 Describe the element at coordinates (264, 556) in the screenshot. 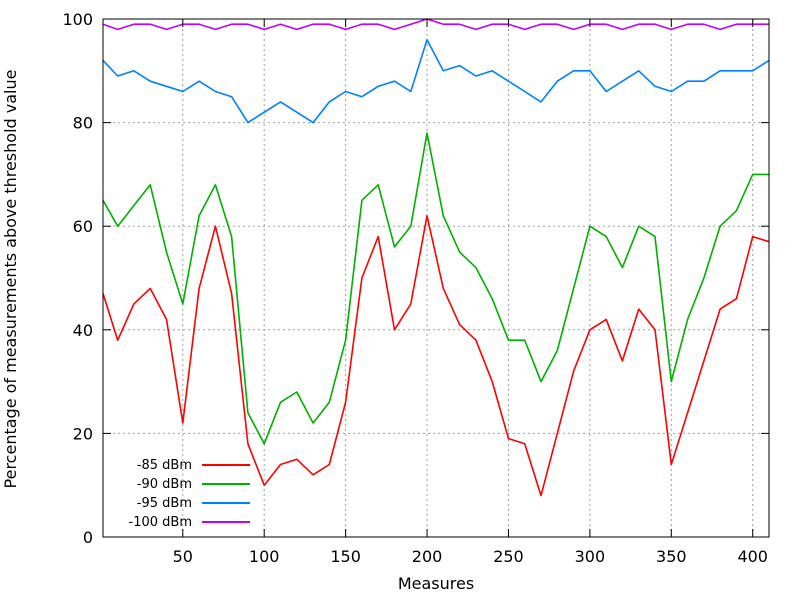

I see `x-tick-label: 100` at that location.